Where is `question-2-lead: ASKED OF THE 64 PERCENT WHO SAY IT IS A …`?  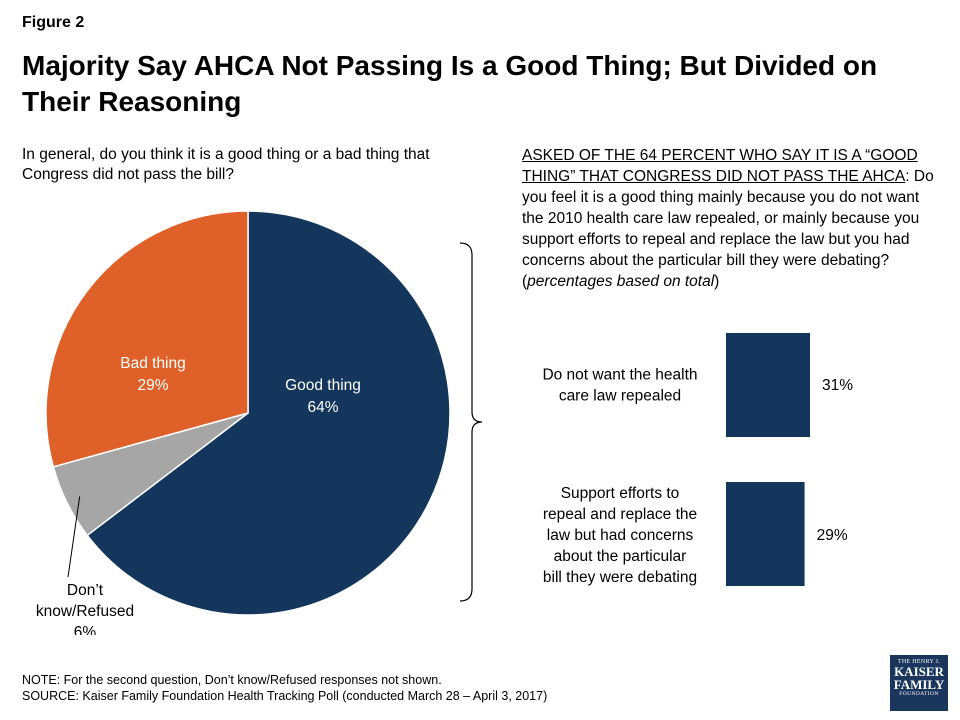
question-2-lead: ASKED OF THE 64 PERCENT WHO SAY IT IS A … is located at coordinates (720, 166).